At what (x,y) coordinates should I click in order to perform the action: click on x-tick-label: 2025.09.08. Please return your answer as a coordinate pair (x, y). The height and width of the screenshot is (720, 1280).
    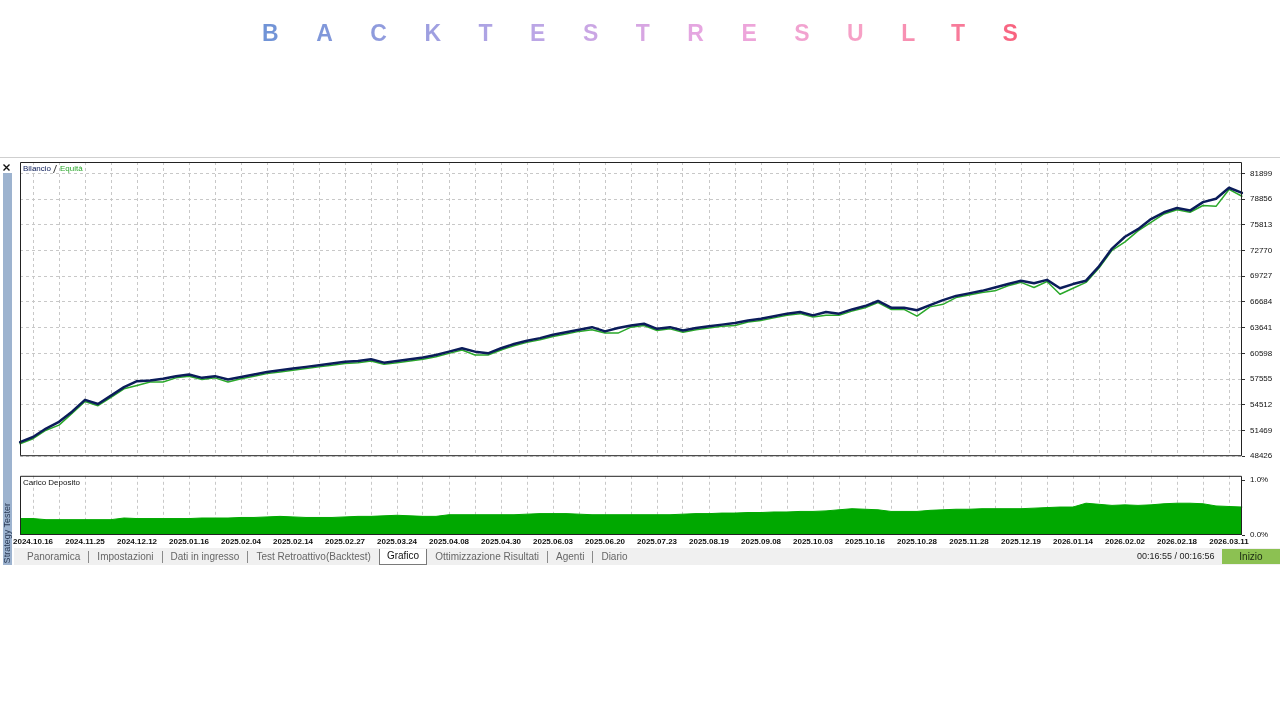
    Looking at the image, I should click on (761, 541).